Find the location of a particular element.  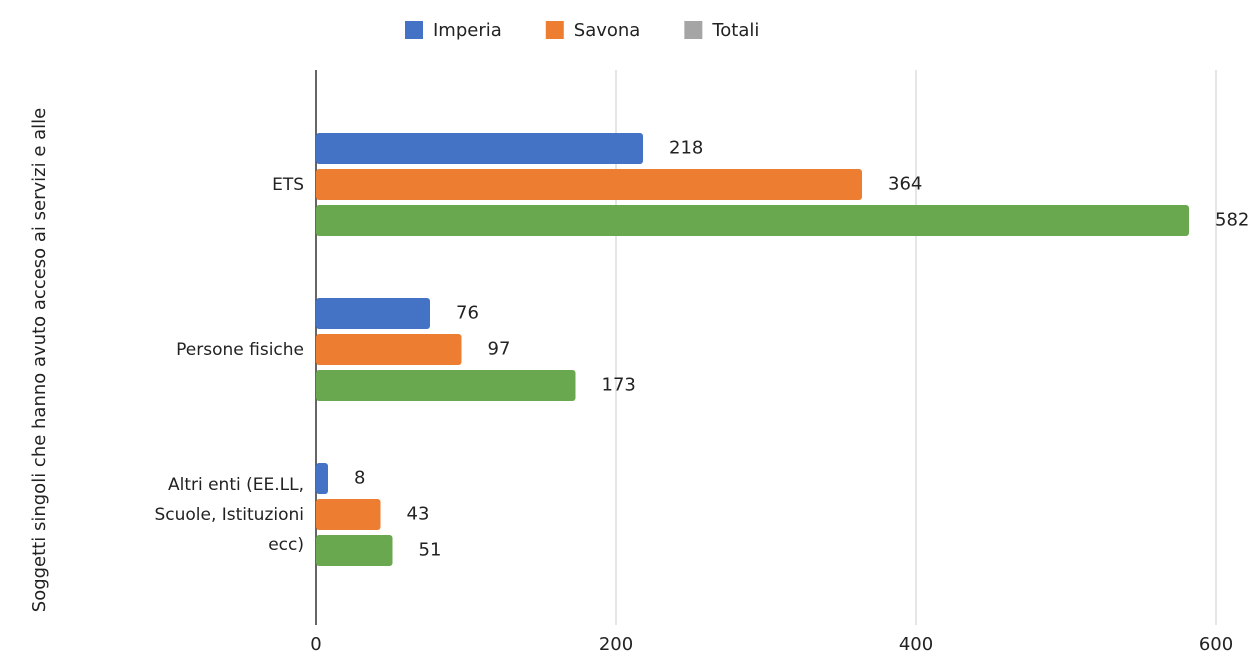

legend-label: Imperia is located at coordinates (467, 30).